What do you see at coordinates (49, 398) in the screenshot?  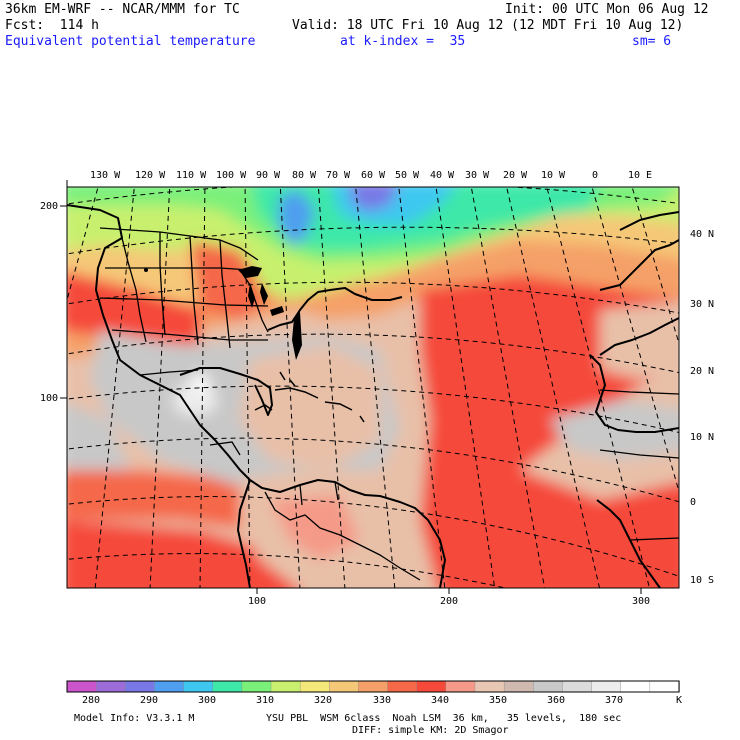 I see `grid-label-left-100: 100` at bounding box center [49, 398].